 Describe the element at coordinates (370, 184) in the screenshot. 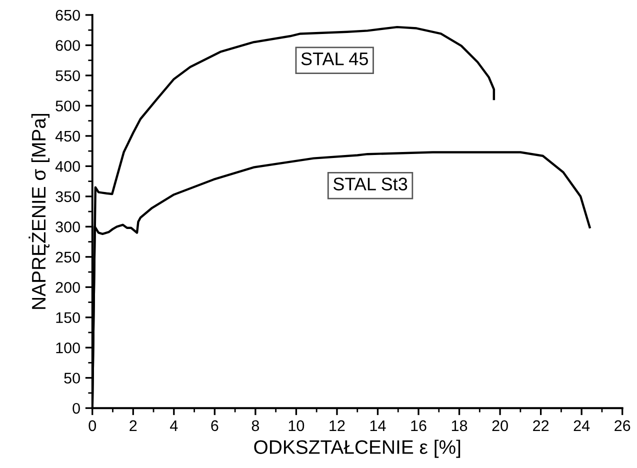

I see `series-label: STAL St3` at that location.